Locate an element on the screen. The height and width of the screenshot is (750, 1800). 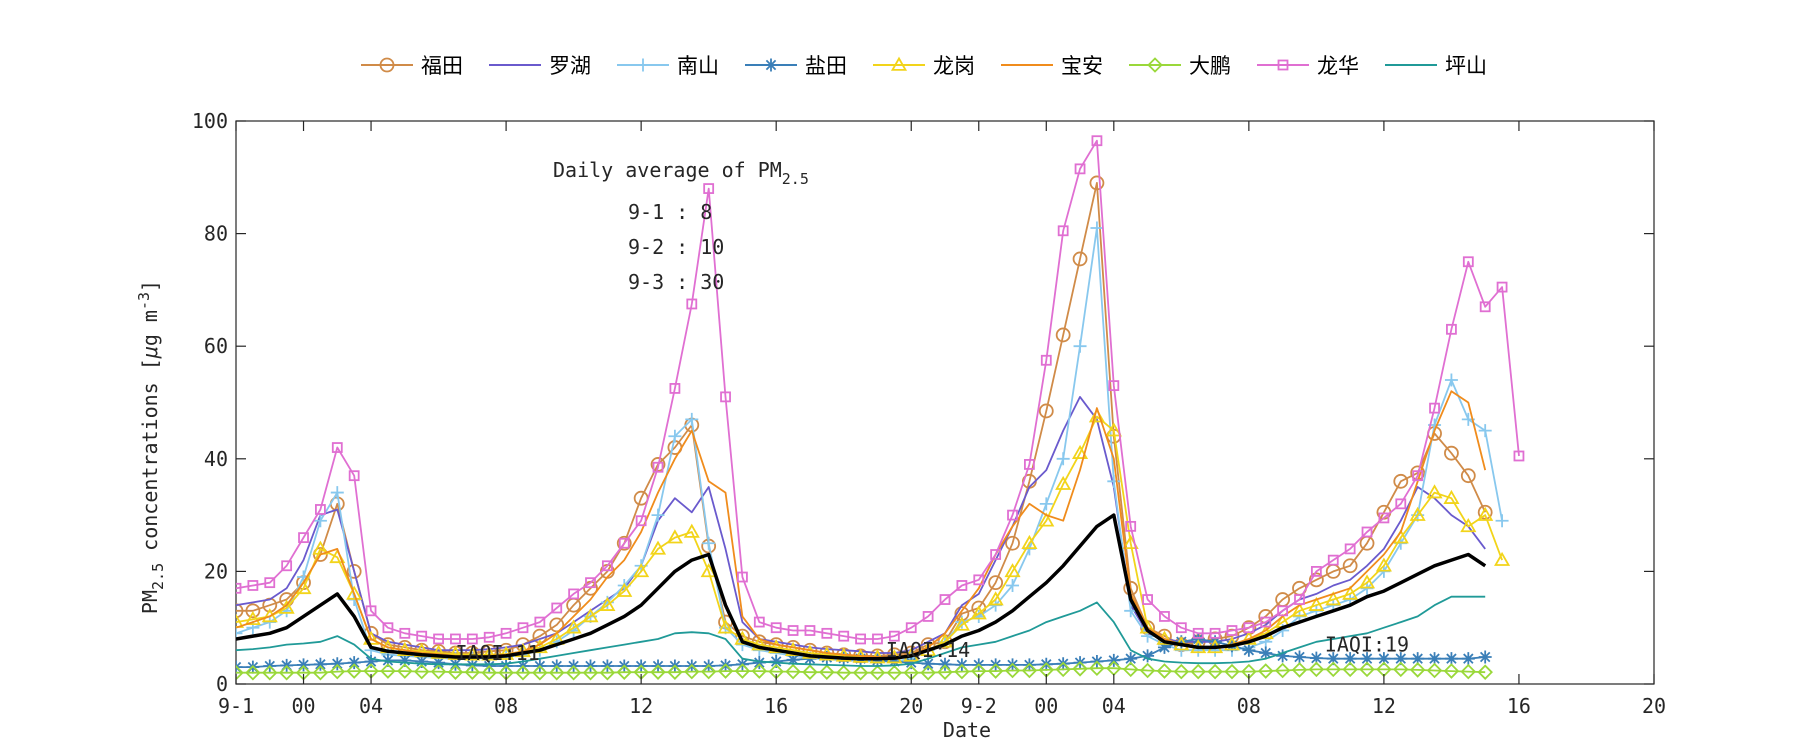
legend-item-7: 大鹏 is located at coordinates (1180, 66).